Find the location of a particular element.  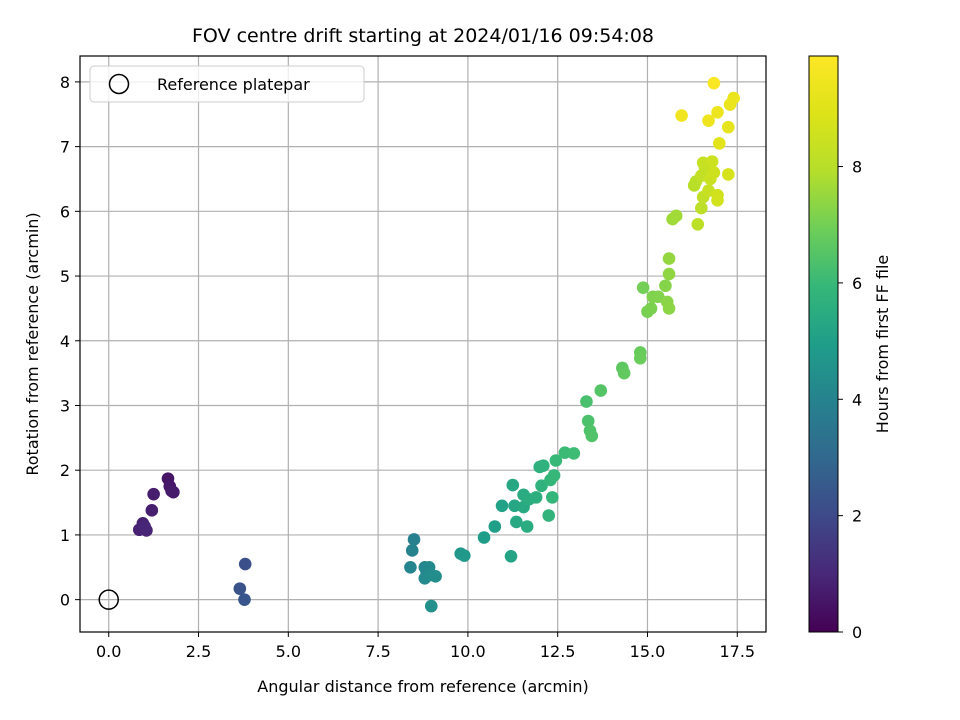

colorbar-tick-label: 4 is located at coordinates (857, 399).